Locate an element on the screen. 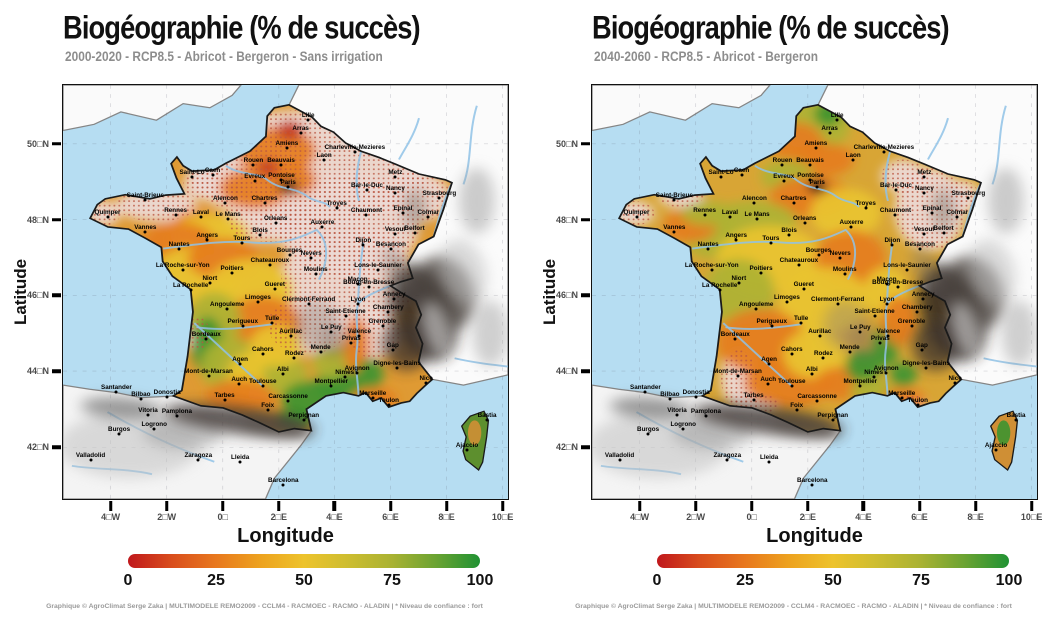 This screenshot has width=1058, height=631. city-label: Quimper is located at coordinates (107, 212).